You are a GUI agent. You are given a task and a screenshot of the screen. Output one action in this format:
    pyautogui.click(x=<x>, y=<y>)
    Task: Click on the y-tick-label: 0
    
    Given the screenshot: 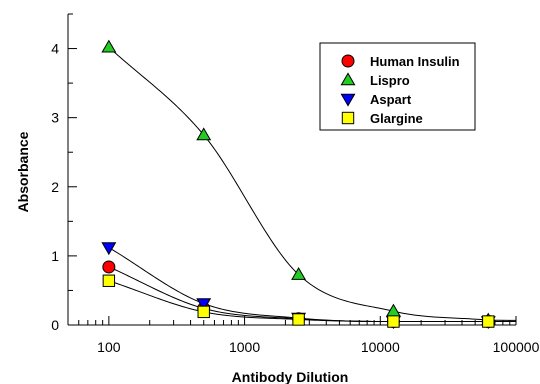 What is the action you would take?
    pyautogui.click(x=55, y=325)
    